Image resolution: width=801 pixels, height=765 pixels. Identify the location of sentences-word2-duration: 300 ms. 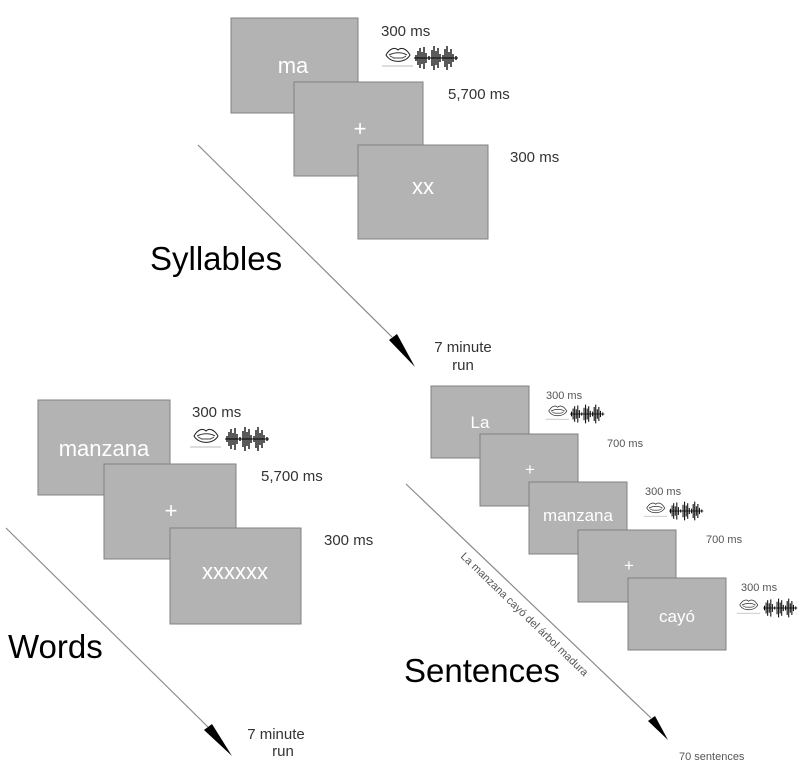
(663, 492).